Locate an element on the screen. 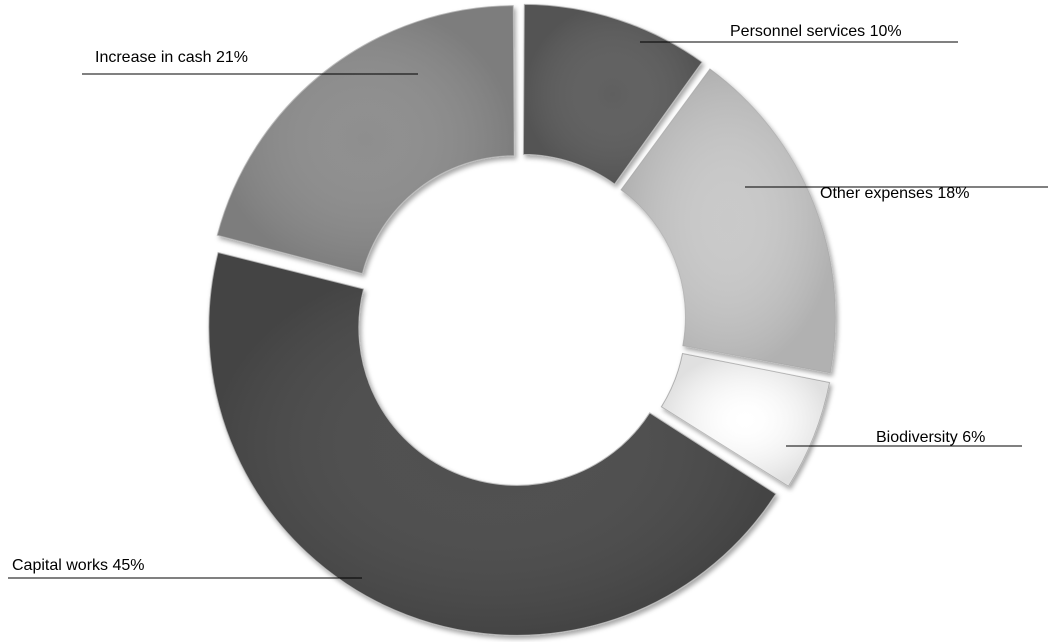 Image resolution: width=1055 pixels, height=642 pixels. slice-label: Capital works 45% is located at coordinates (78, 565).